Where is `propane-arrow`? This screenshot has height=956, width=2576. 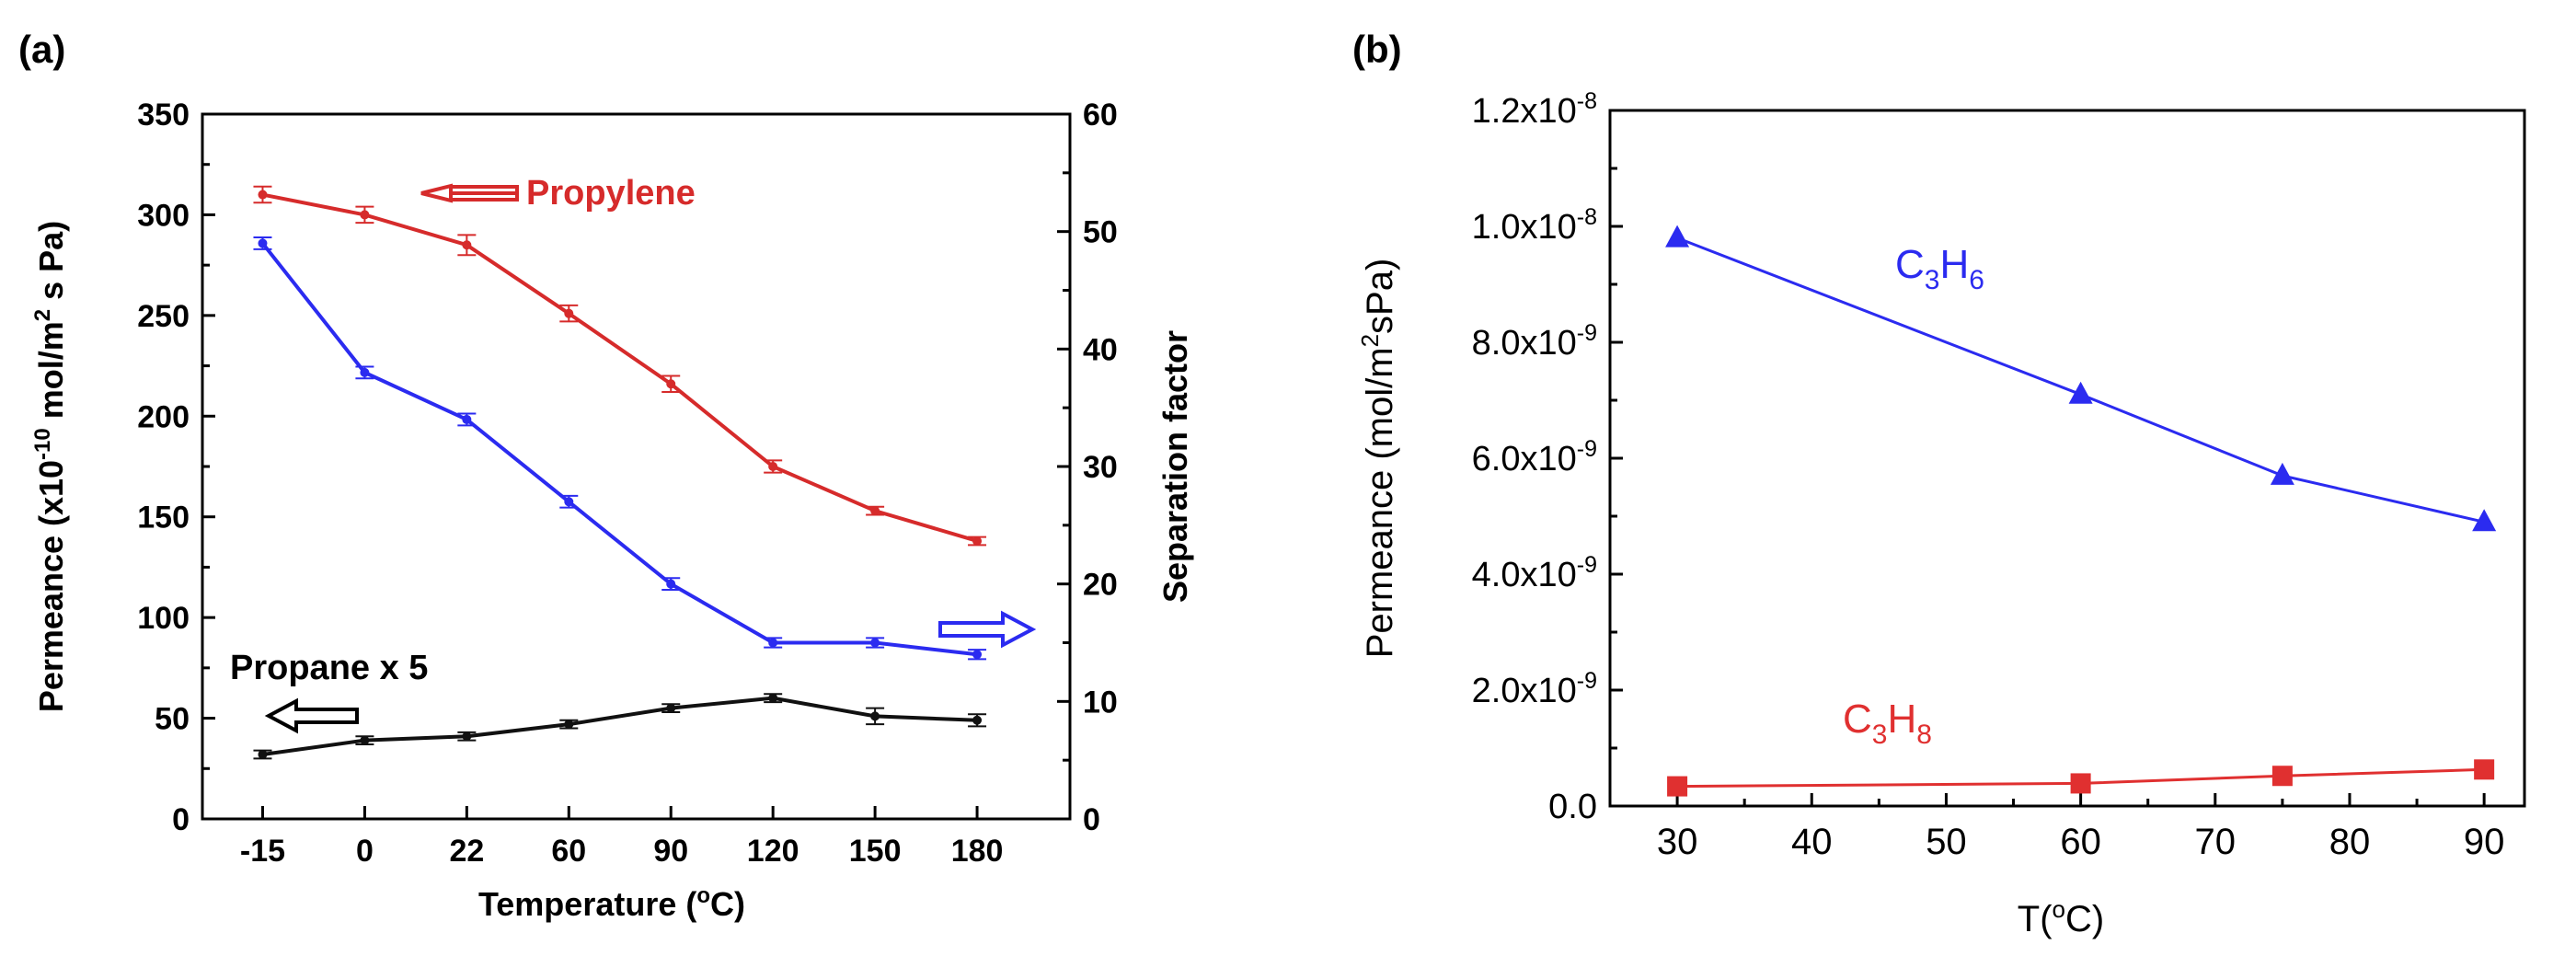
propane-arrow is located at coordinates (311, 715).